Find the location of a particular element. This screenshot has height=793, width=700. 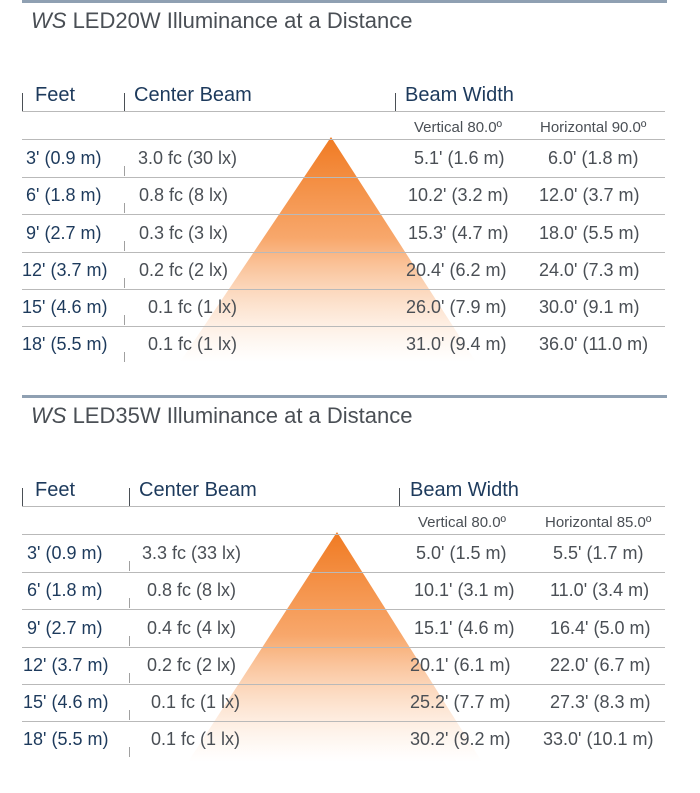

cell-vertical: 30.2' (9.2 m) is located at coordinates (460, 739).